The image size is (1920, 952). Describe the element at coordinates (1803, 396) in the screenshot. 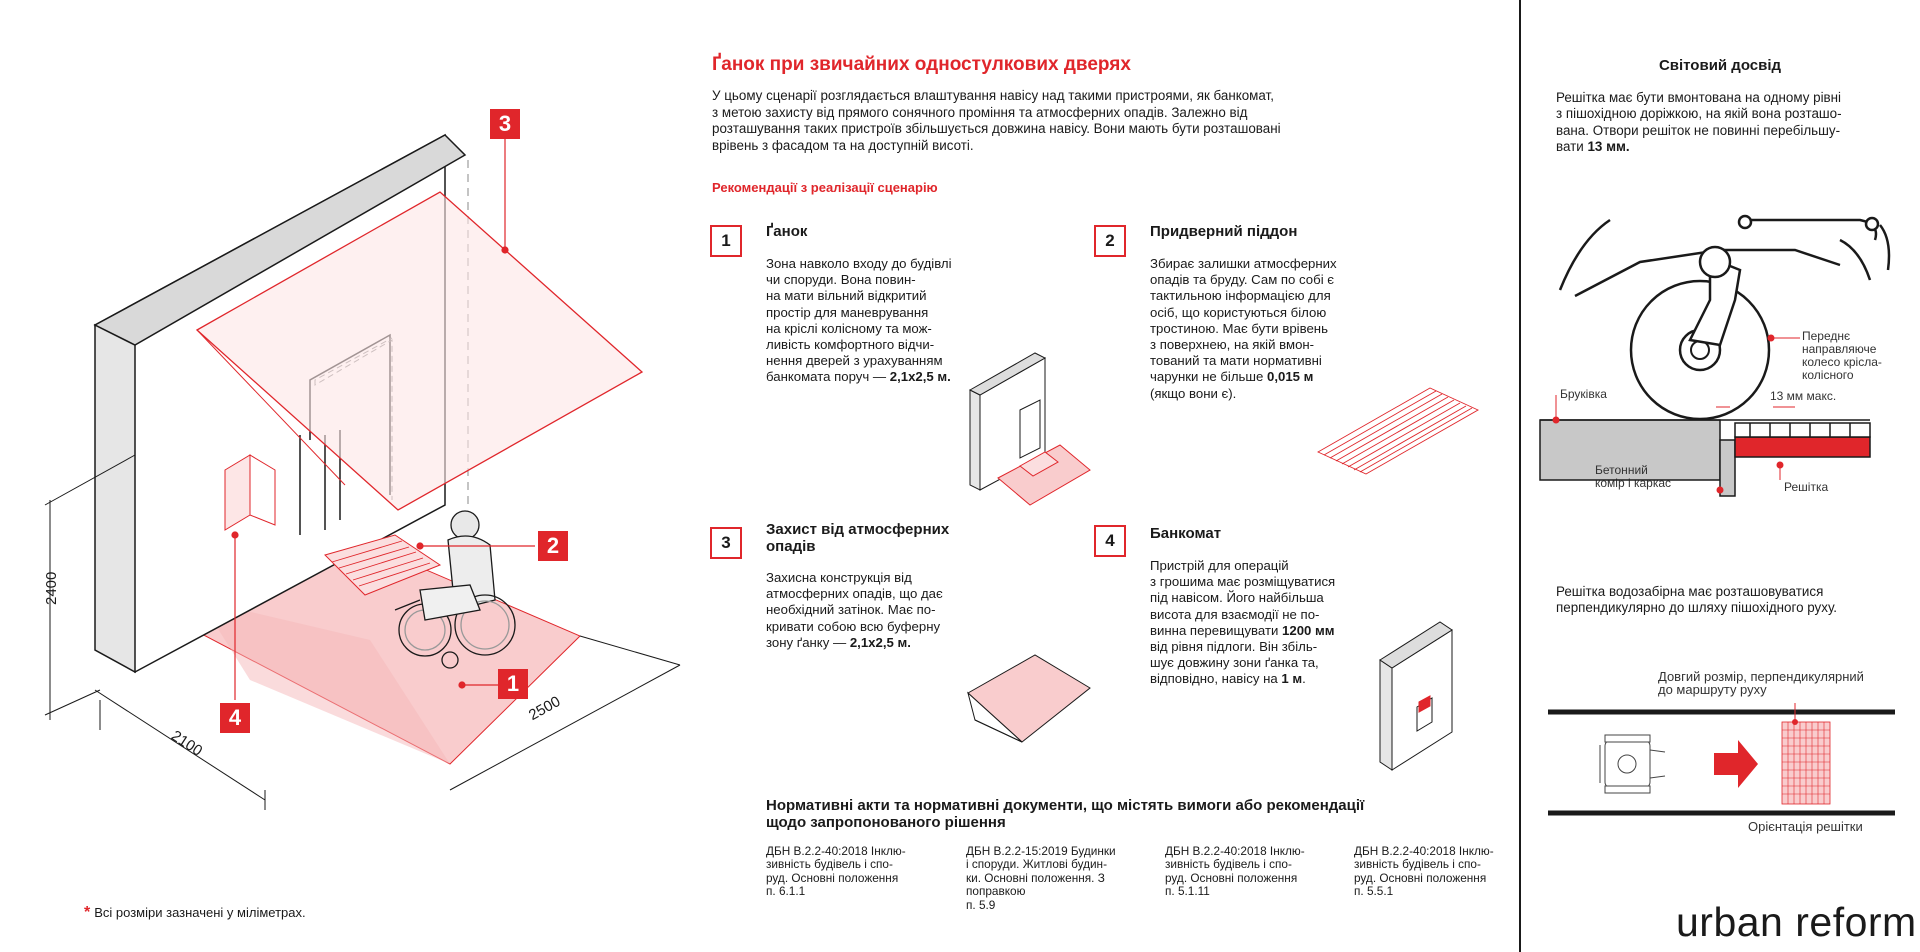

I see `label-13mm: 13 мм макс.` at that location.